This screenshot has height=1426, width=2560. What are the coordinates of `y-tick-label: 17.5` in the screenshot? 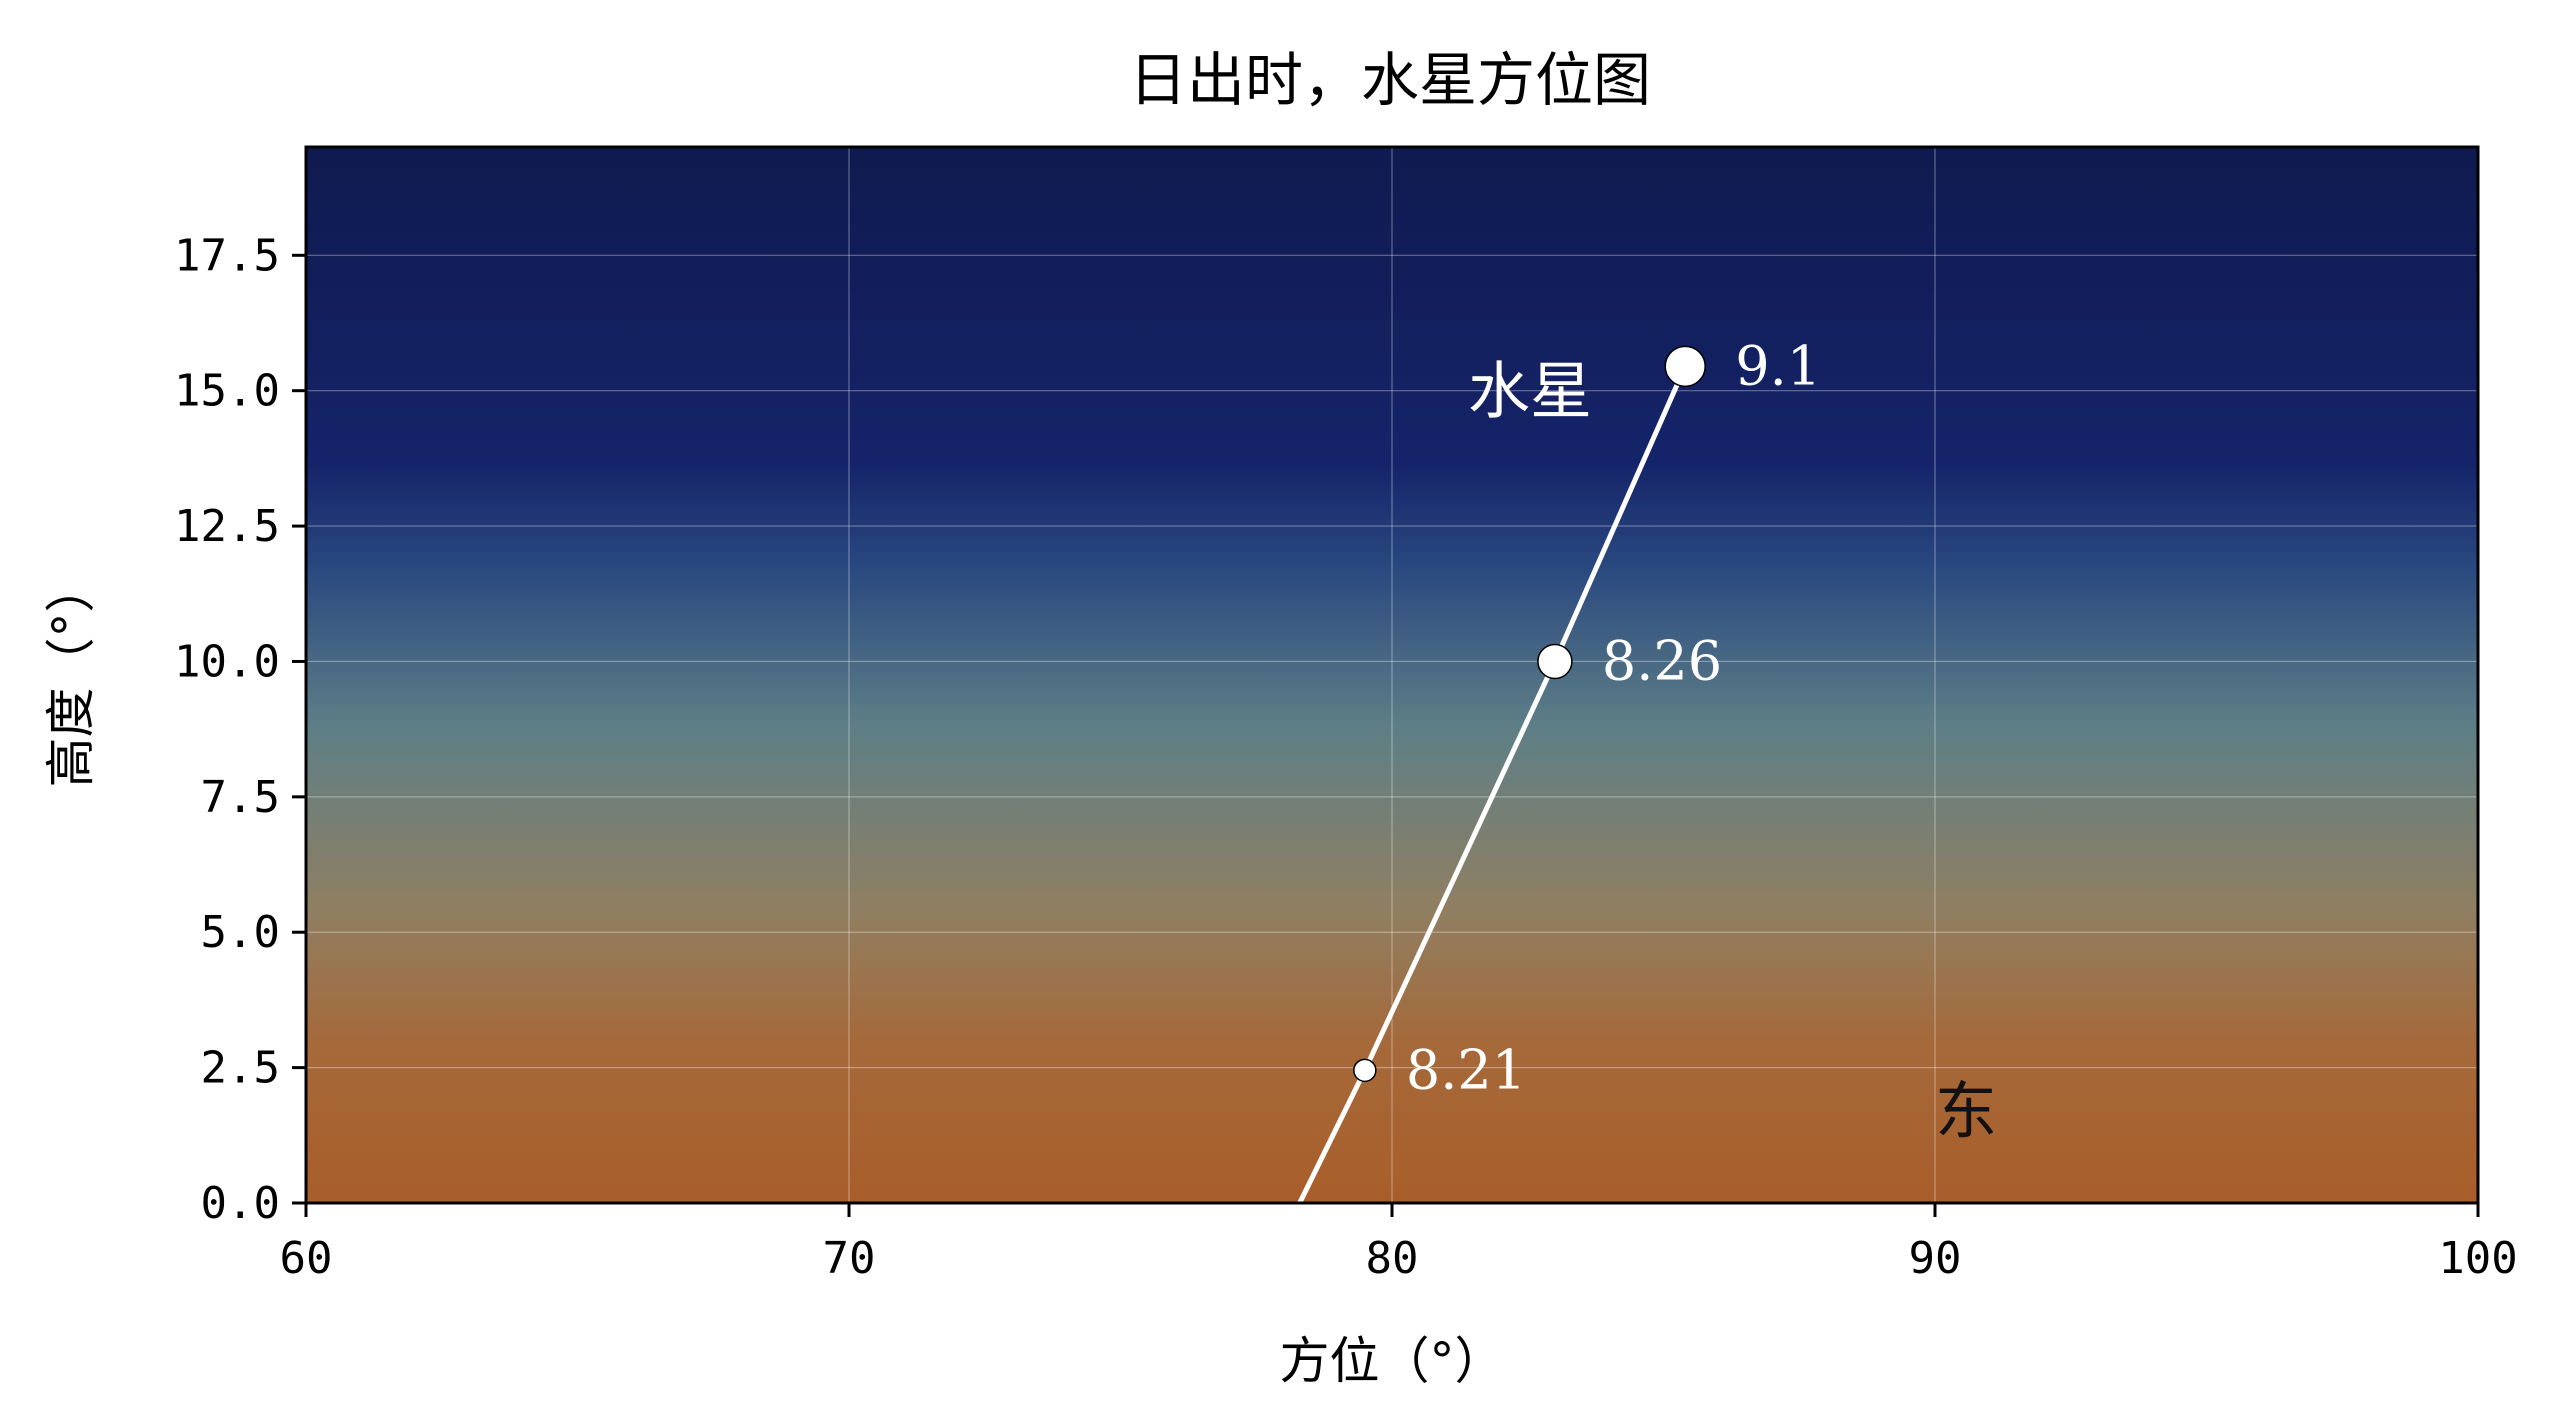 It's located at (227, 255).